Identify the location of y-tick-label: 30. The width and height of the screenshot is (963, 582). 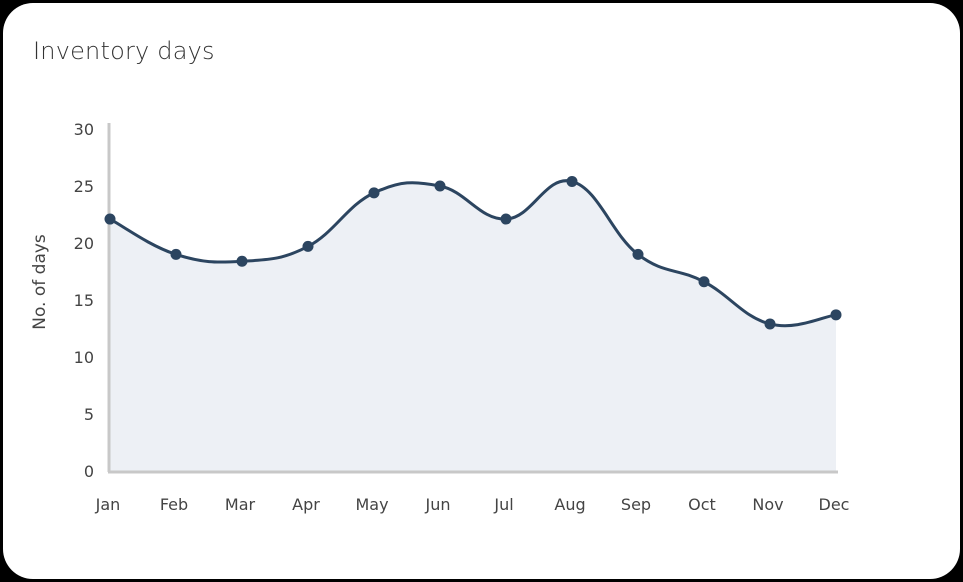
(84, 129).